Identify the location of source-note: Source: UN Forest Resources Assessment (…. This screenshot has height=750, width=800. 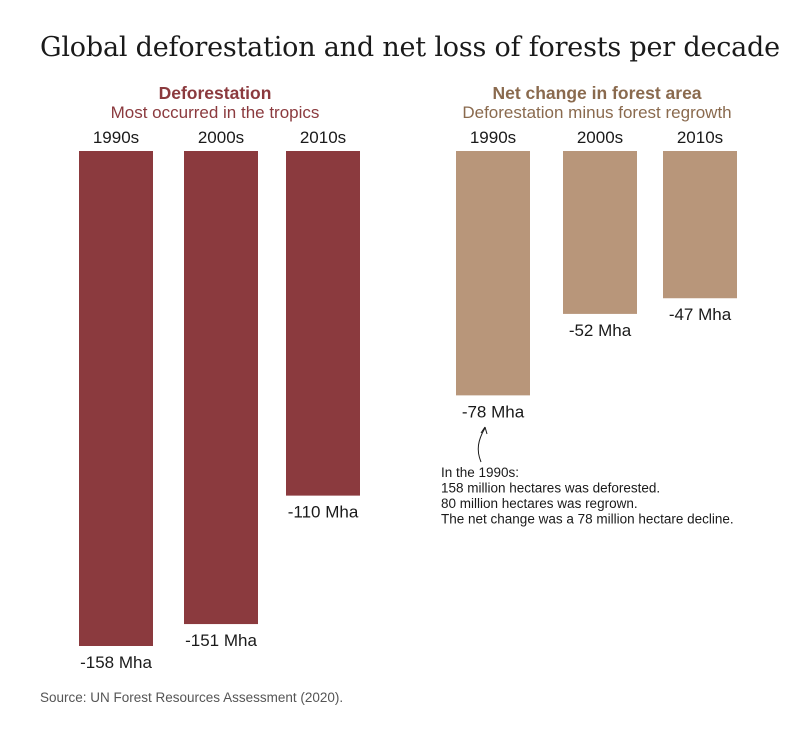
(192, 697).